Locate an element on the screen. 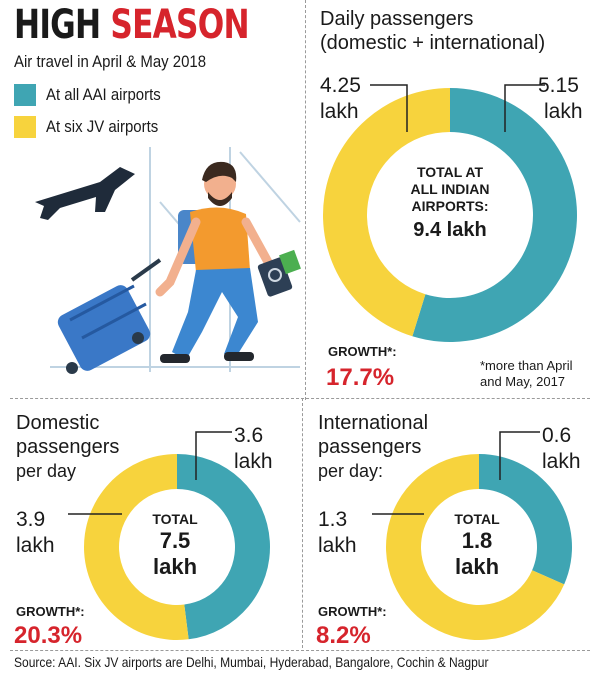 The height and width of the screenshot is (688, 600). title-part-1: HIGH is located at coordinates (57, 25).